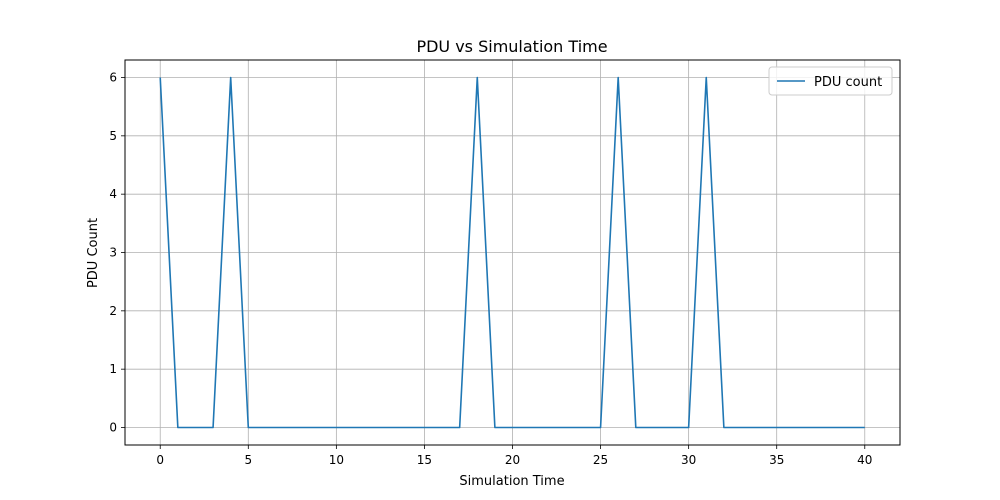  What do you see at coordinates (113, 428) in the screenshot?
I see `y-tick-label: 0` at bounding box center [113, 428].